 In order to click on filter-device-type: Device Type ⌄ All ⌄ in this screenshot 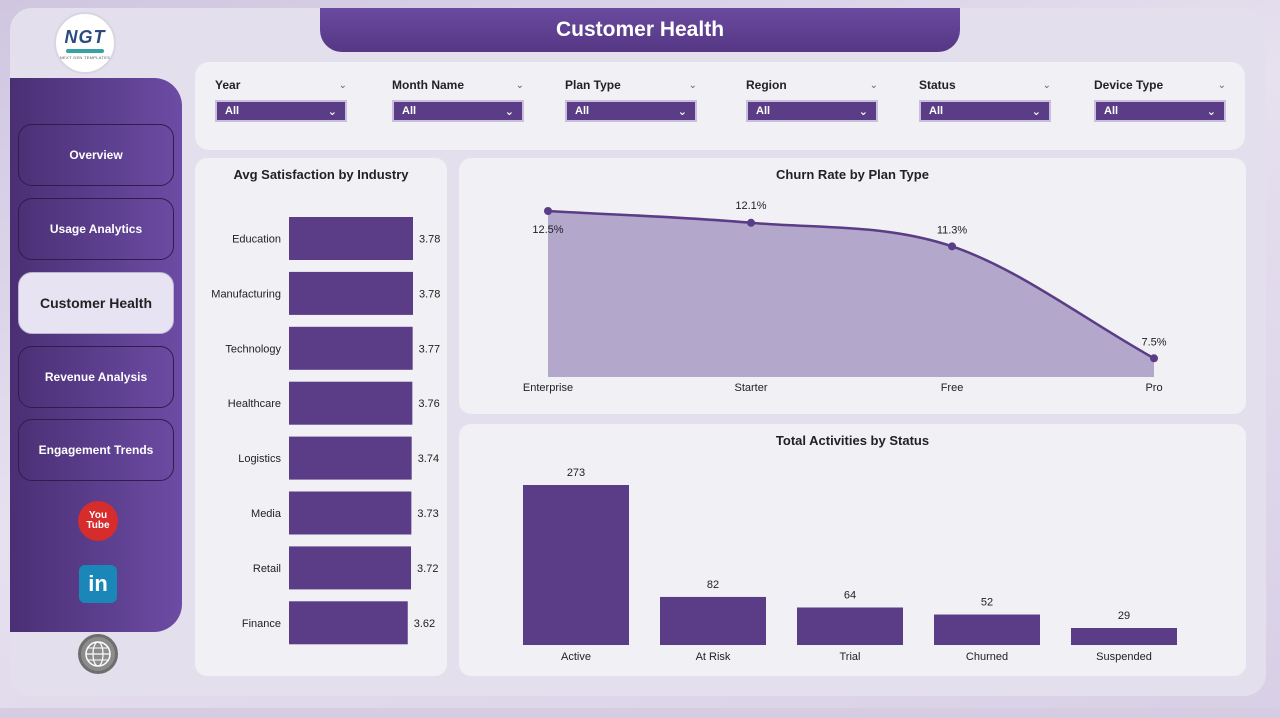, I will do `click(1160, 99)`.